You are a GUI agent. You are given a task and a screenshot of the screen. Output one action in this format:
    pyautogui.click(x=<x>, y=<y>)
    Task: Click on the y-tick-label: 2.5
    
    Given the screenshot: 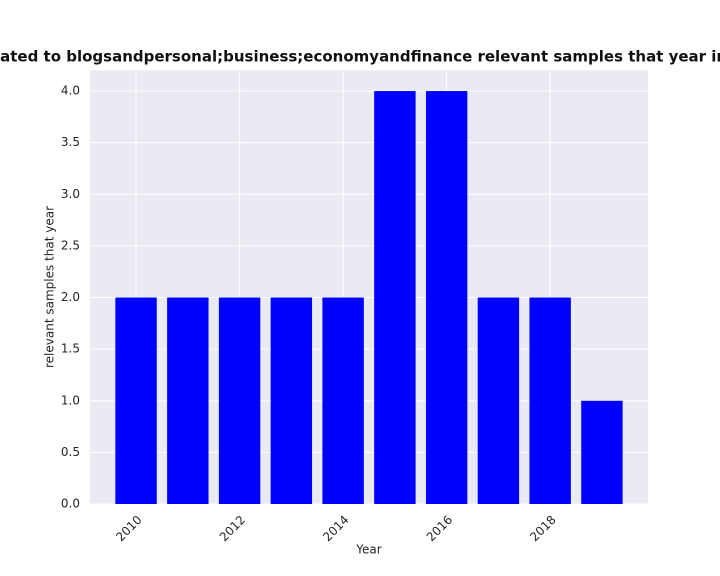 What is the action you would take?
    pyautogui.click(x=70, y=245)
    